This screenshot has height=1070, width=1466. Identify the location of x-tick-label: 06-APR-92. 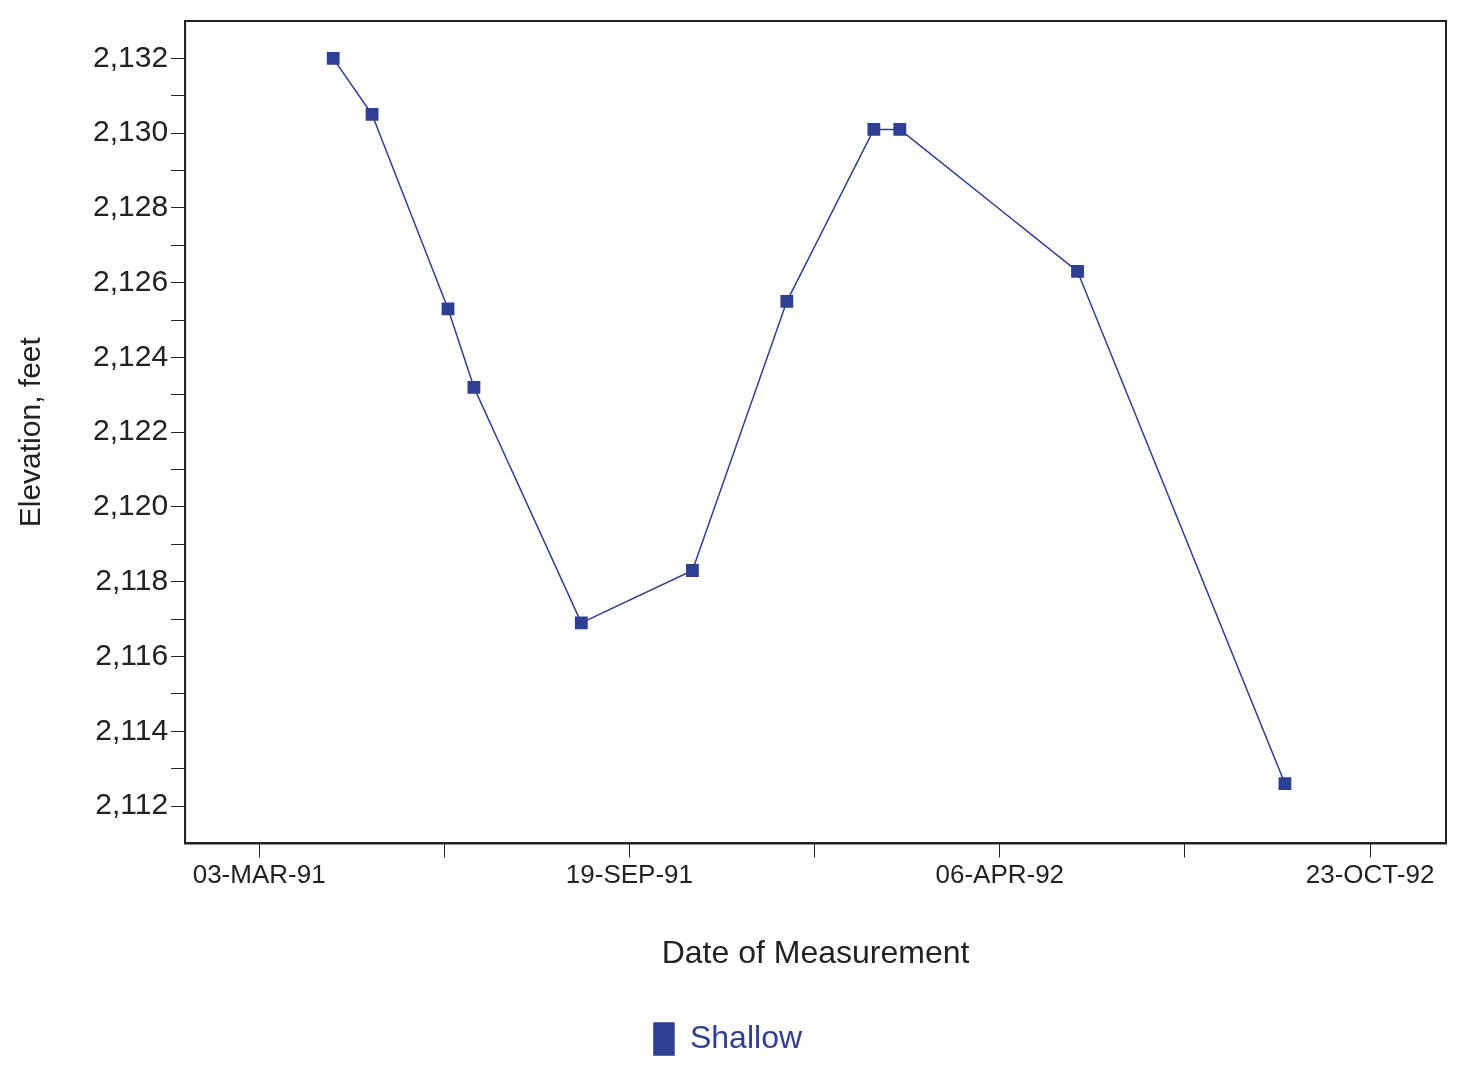
(1000, 874).